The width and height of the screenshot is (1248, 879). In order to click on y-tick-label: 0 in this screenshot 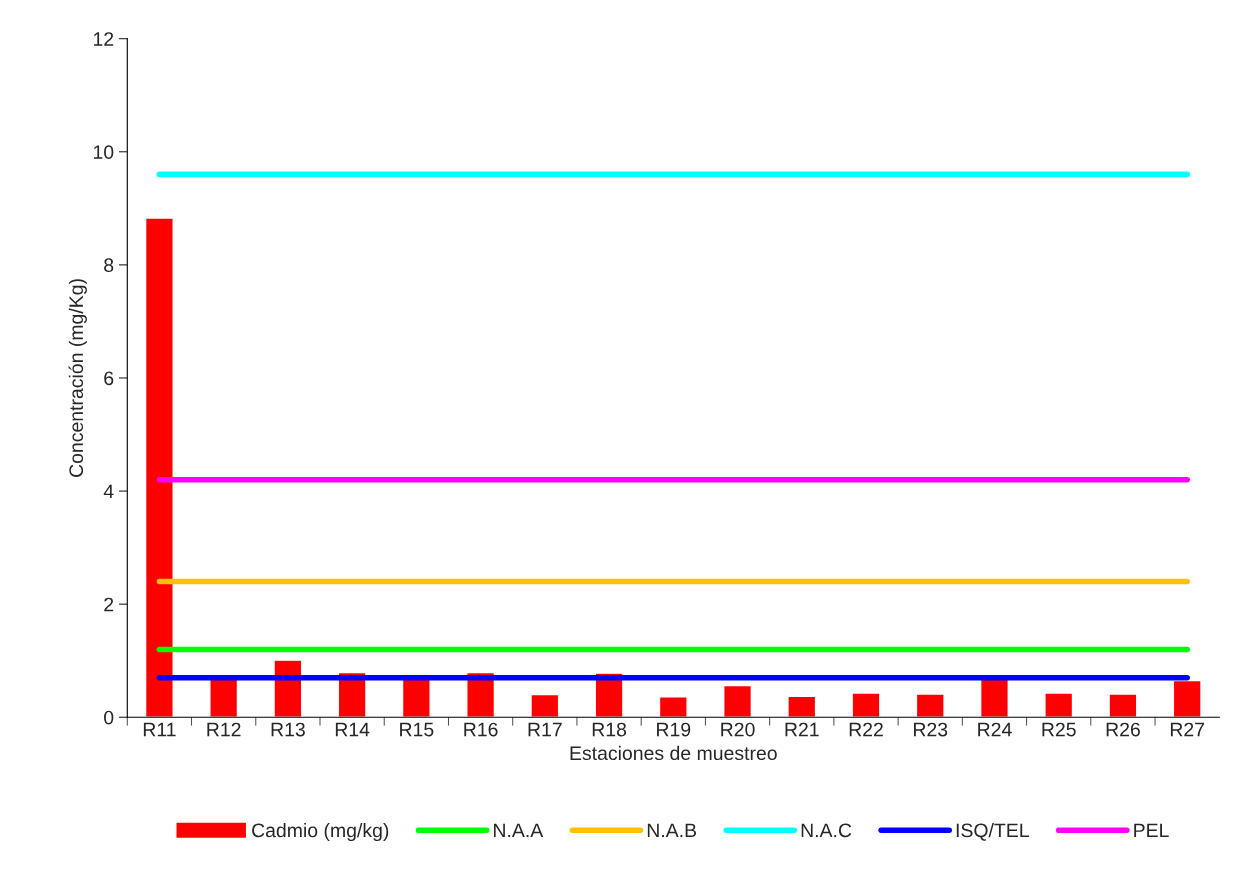, I will do `click(109, 717)`.